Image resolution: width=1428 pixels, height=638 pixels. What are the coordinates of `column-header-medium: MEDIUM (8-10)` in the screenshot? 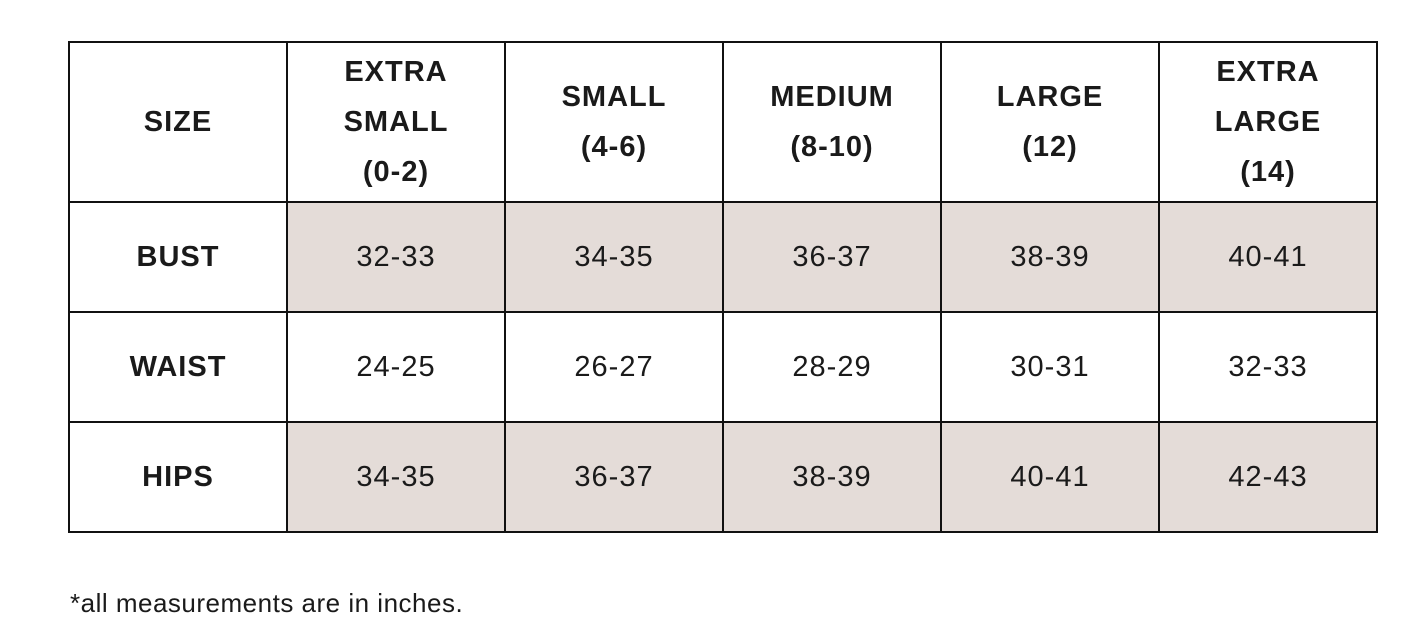 It's located at (832, 122).